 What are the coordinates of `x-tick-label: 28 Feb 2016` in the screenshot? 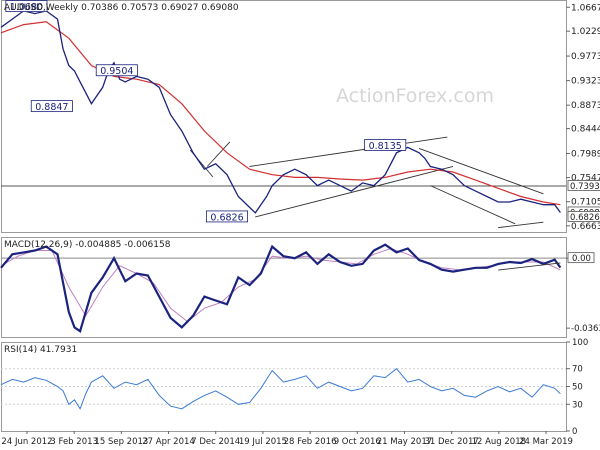 It's located at (310, 442).